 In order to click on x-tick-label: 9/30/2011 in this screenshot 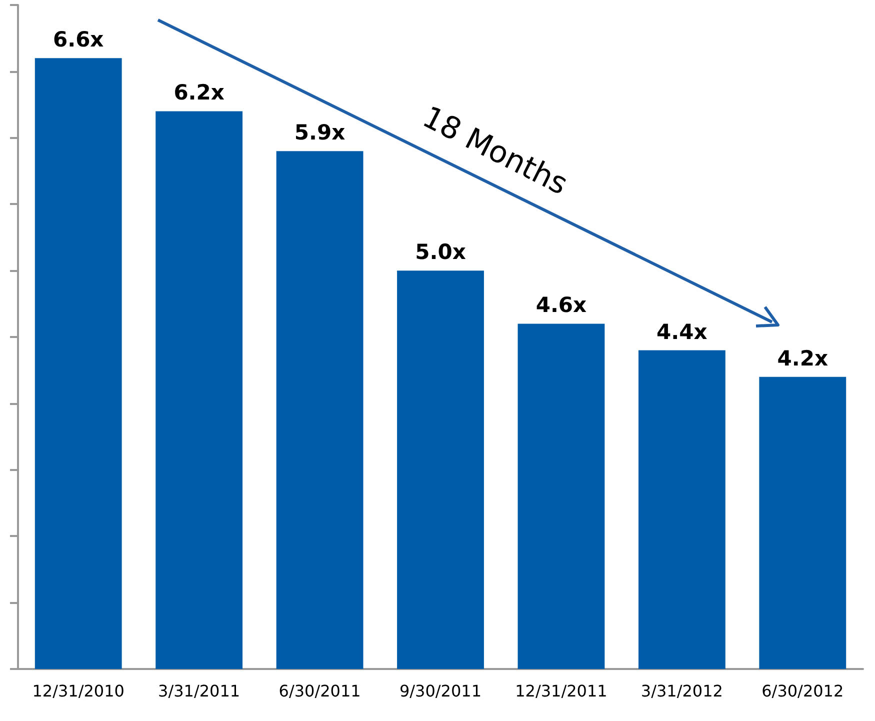, I will do `click(440, 691)`.